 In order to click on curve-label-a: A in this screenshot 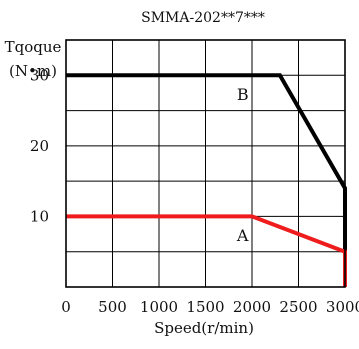, I will do `click(242, 235)`.